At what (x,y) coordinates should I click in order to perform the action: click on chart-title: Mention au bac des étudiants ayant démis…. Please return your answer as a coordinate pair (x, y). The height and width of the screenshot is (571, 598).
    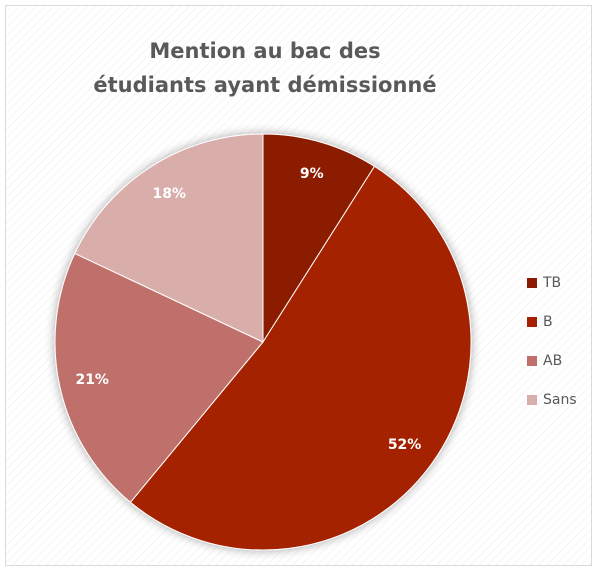
    Looking at the image, I should click on (265, 68).